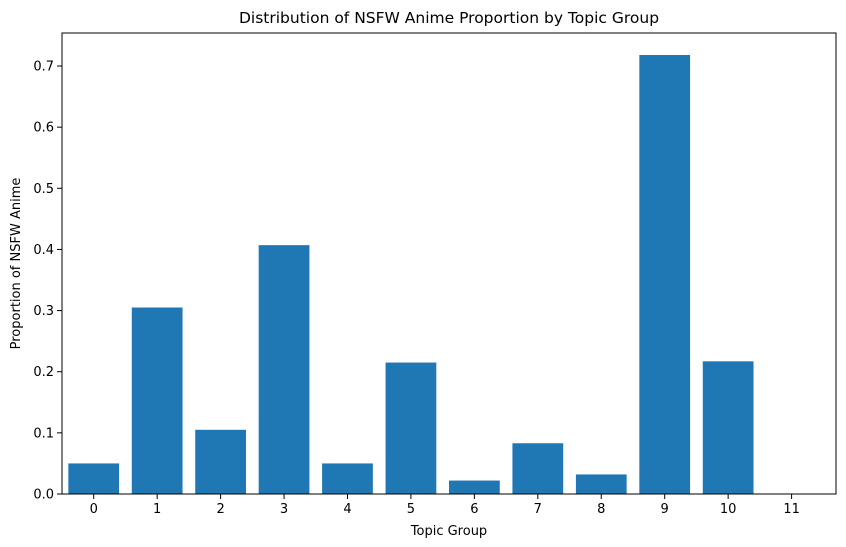 The image size is (846, 547). I want to click on y-tick-label: 0.1, so click(43, 433).